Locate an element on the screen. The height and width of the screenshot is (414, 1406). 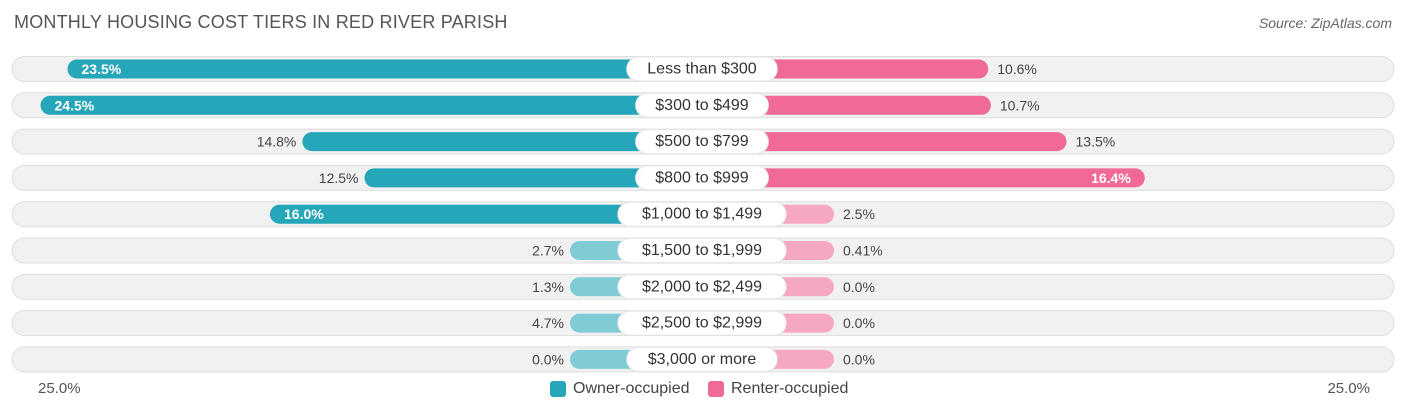
legend-renter-swatch is located at coordinates (716, 389).